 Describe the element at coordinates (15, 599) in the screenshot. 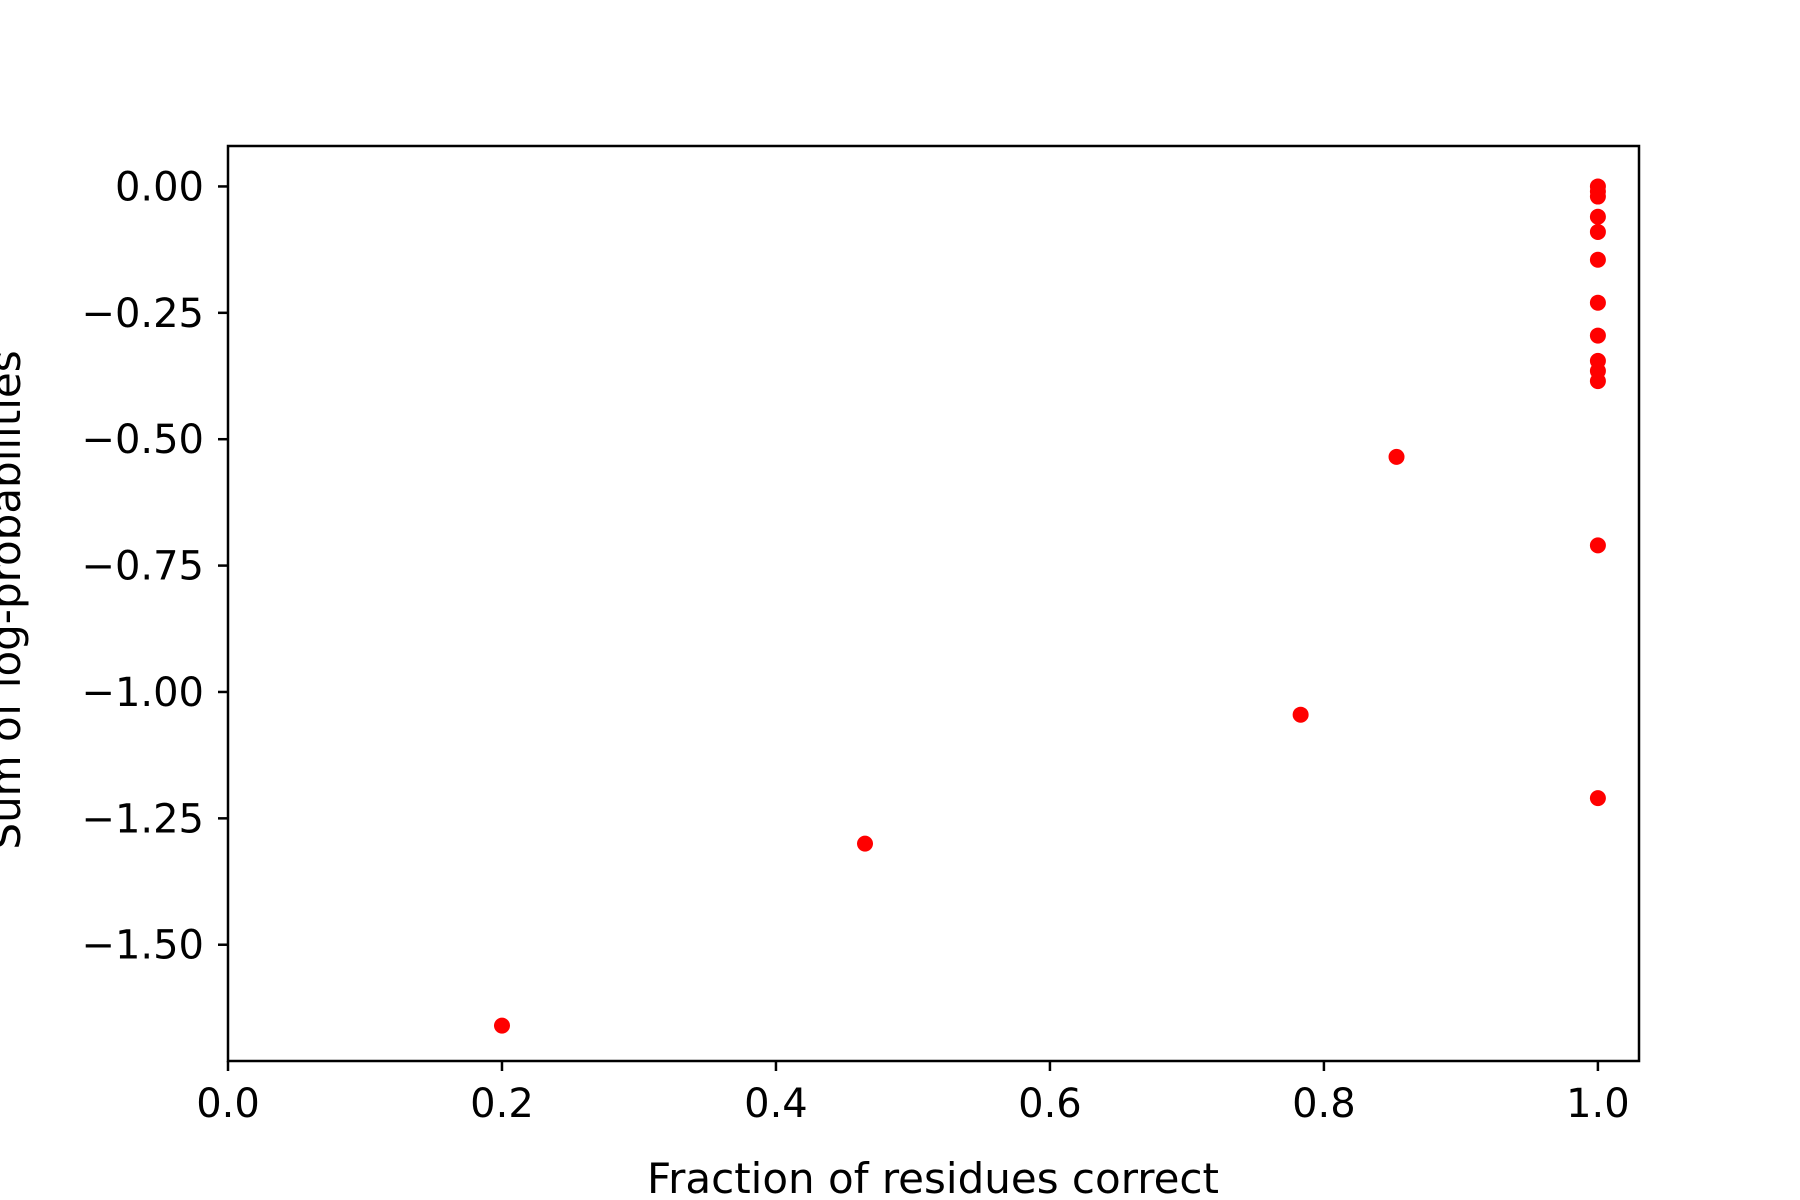

I see `y-axis-label: Sum of log-probabilities` at that location.